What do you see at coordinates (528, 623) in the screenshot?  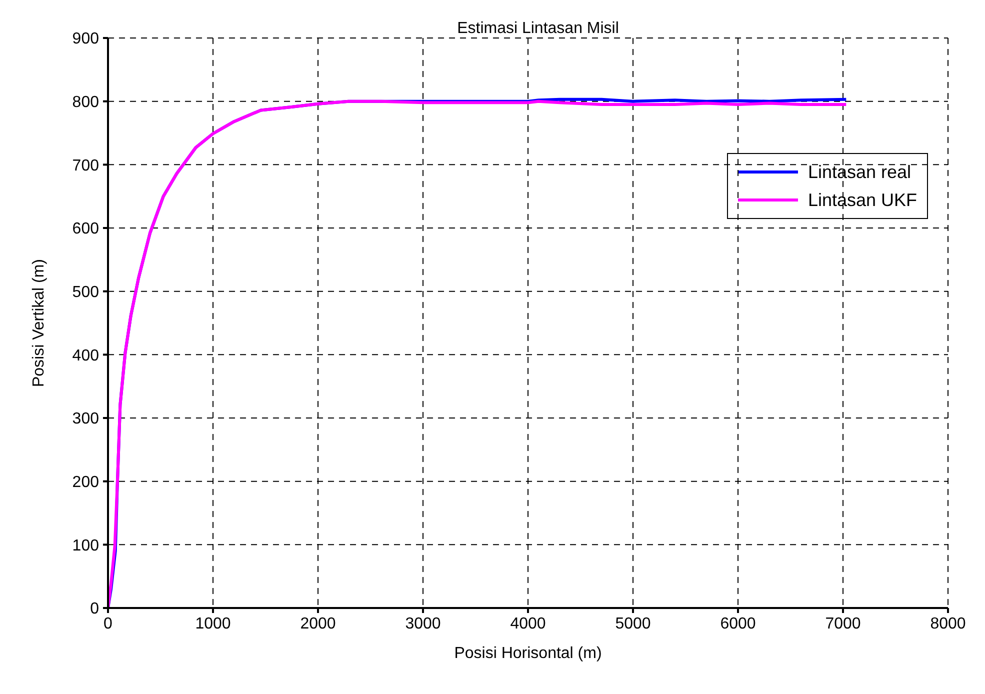 I see `x-tick-label: 4000` at bounding box center [528, 623].